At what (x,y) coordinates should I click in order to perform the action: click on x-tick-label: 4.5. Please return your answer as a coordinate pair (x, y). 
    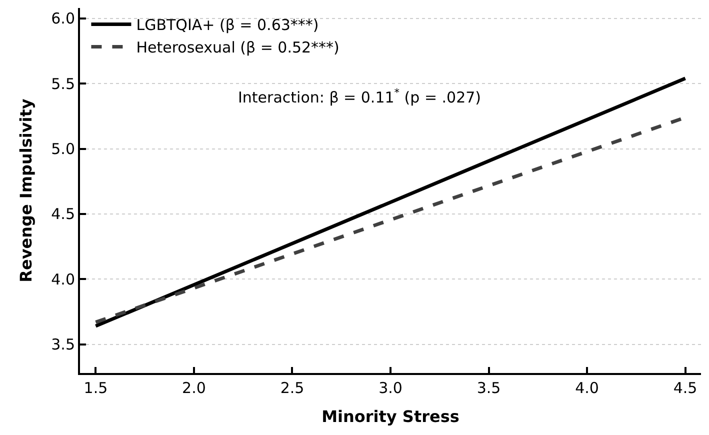
    Looking at the image, I should click on (685, 388).